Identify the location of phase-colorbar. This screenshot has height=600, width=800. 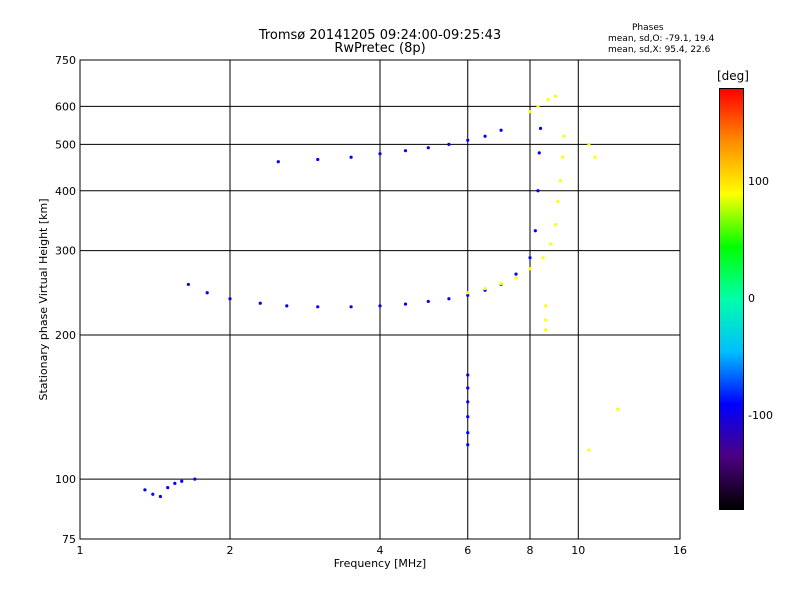
(731, 299).